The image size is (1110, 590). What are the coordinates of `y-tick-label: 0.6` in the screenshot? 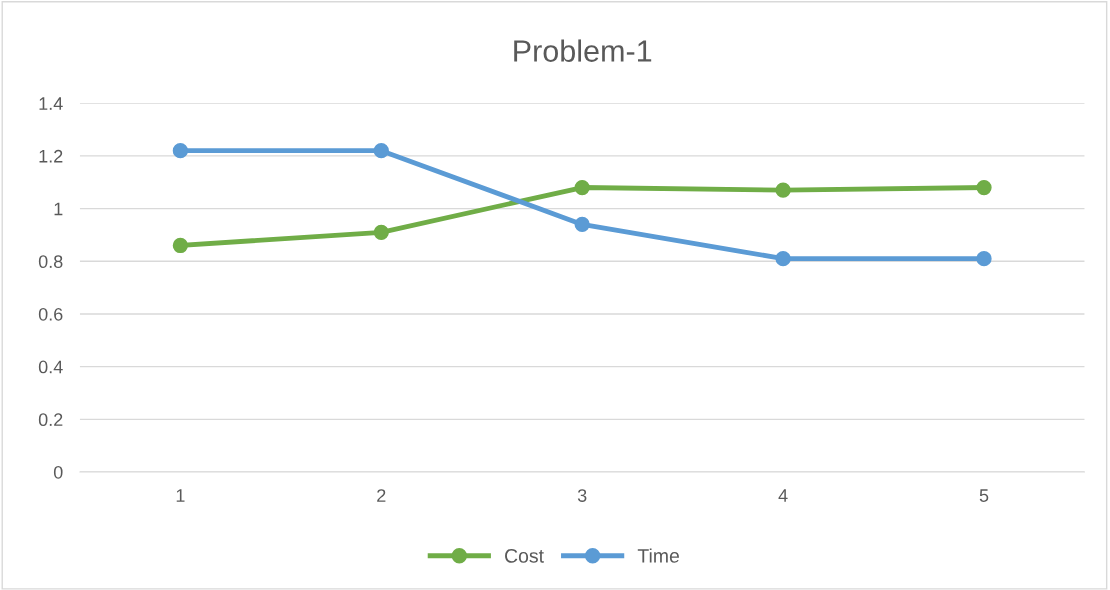 It's located at (50, 314).